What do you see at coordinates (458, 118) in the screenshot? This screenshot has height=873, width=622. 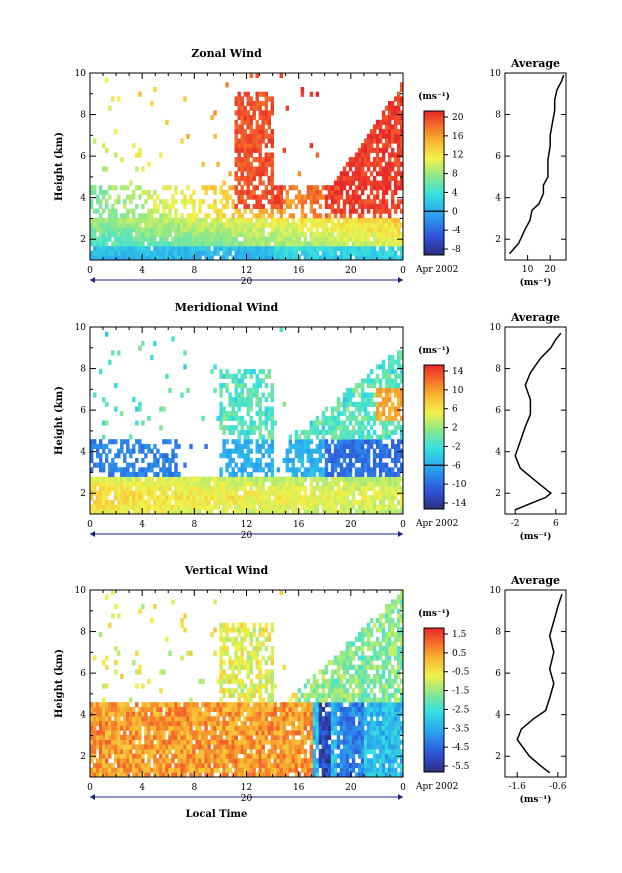 I see `colorbar-tick-label: 20` at bounding box center [458, 118].